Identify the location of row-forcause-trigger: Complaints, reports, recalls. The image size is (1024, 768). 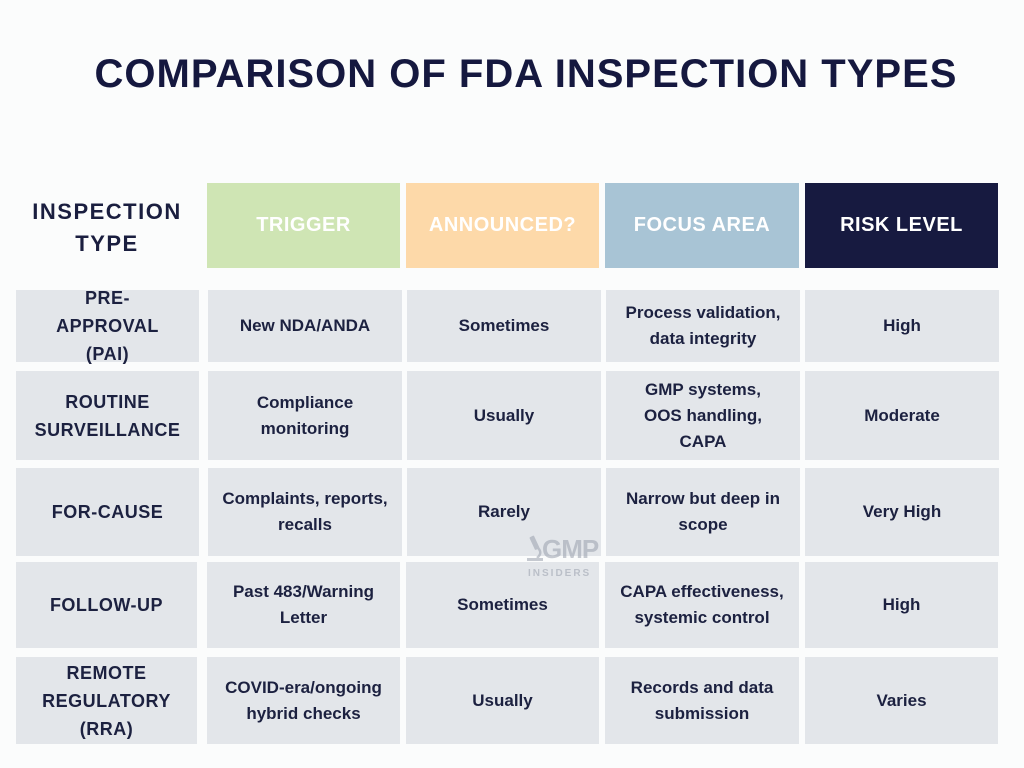
(305, 512).